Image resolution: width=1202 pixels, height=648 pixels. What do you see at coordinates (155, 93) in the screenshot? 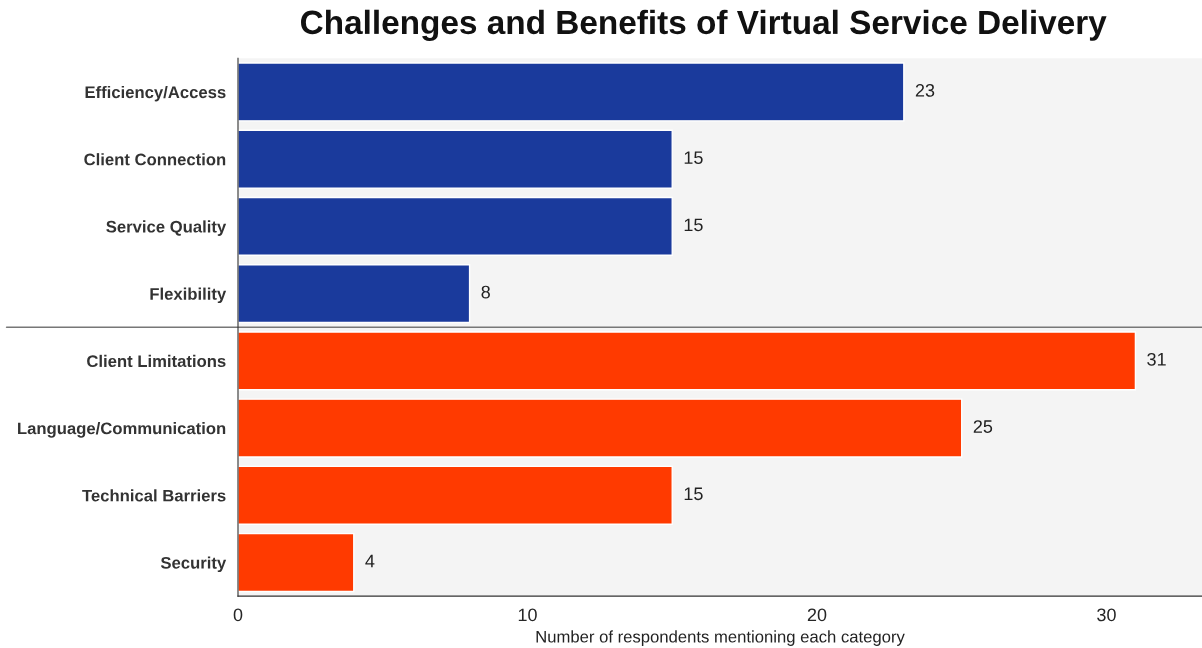
I see `y-tick-label: Efficiency/Access` at bounding box center [155, 93].